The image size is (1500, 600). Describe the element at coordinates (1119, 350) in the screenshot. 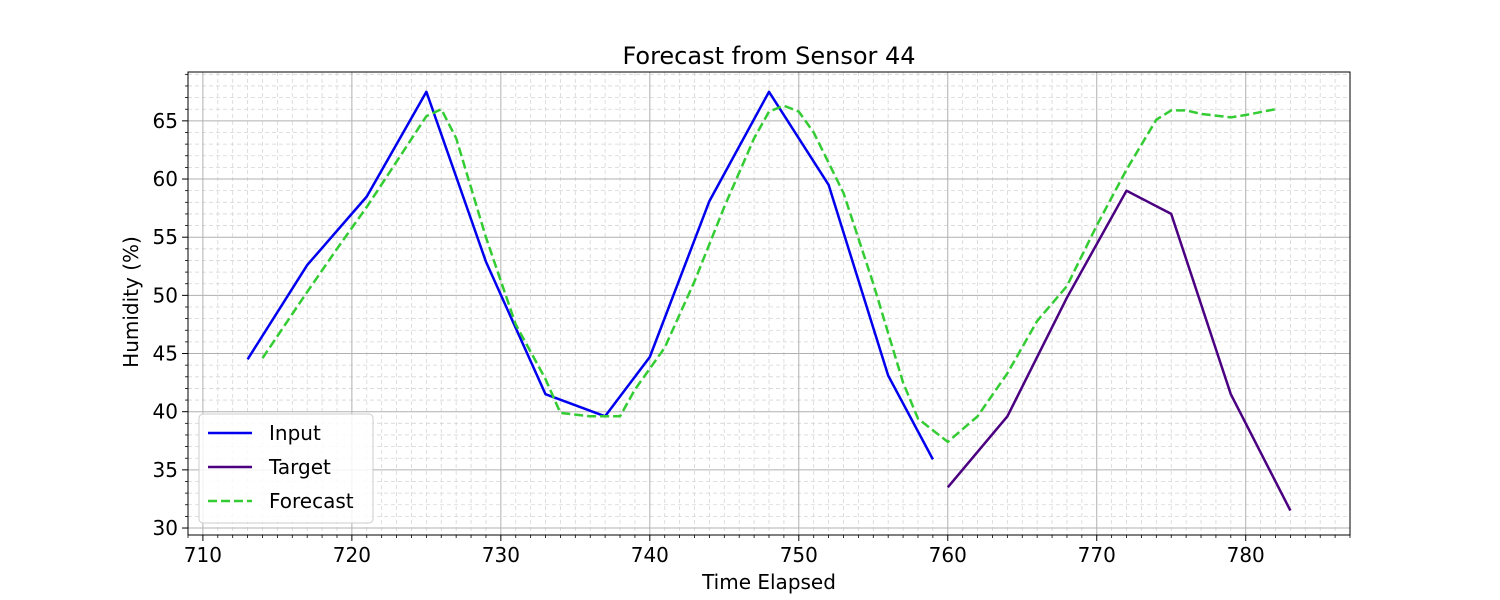

I see `series-line-target` at that location.